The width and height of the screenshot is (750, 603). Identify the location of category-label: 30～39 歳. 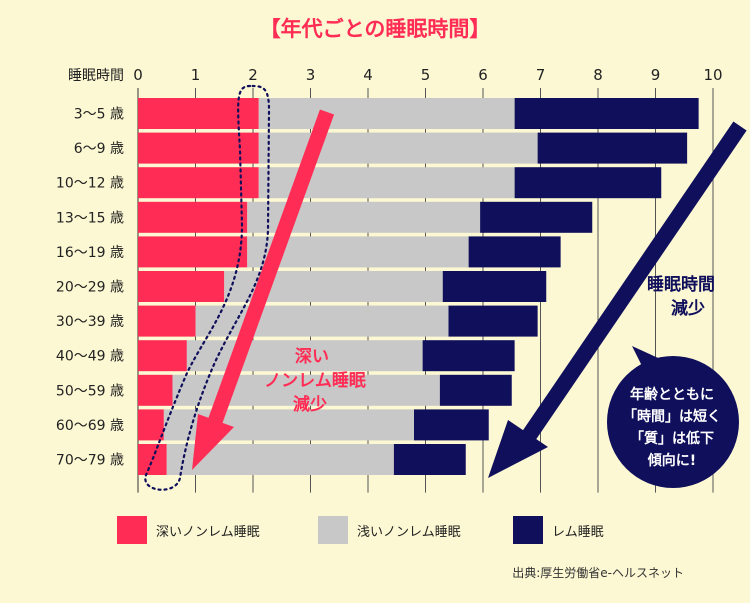
(90, 322).